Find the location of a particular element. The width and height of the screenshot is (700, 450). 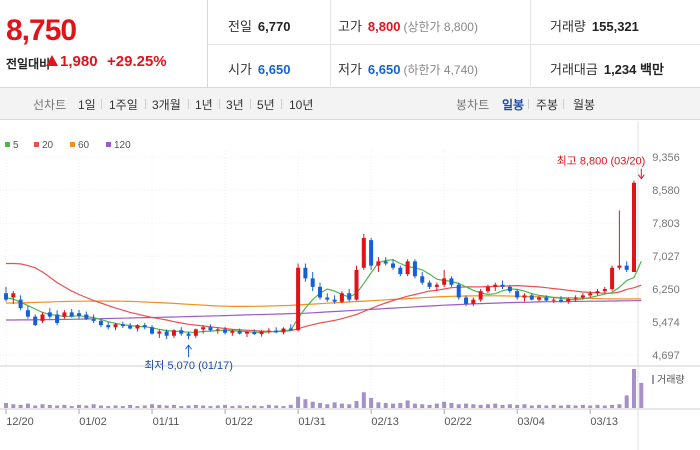

current-price: 8,750 is located at coordinates (41, 30).